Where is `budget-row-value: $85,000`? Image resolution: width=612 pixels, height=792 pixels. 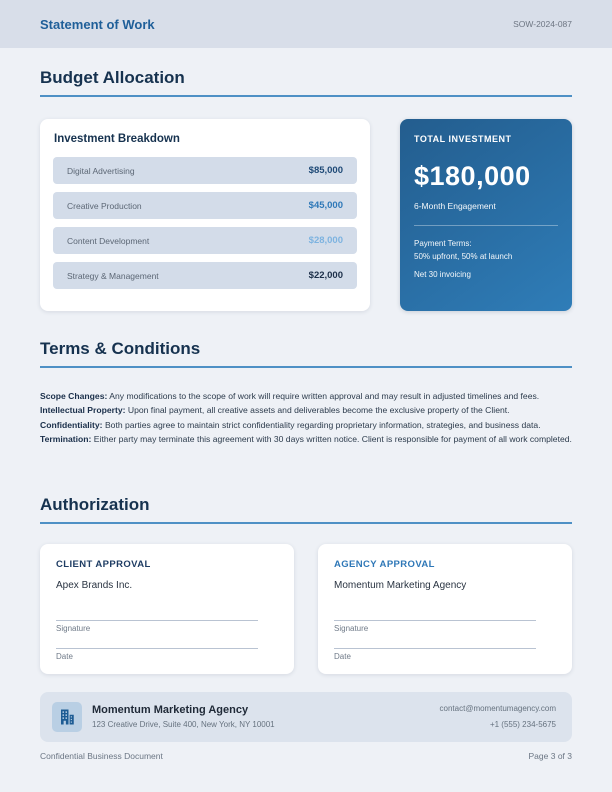
budget-row-value: $85,000 is located at coordinates (325, 170).